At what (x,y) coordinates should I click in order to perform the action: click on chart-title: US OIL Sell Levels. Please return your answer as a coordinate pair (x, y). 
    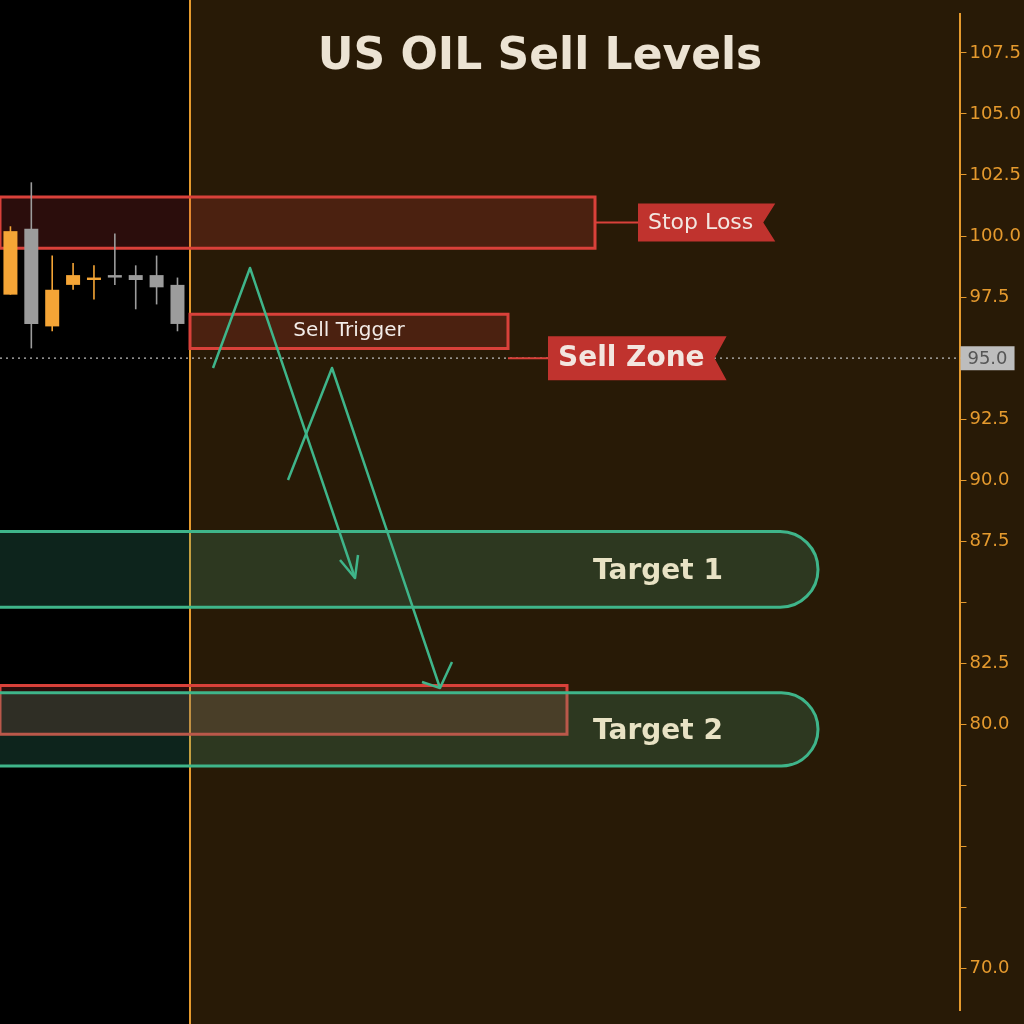
    Looking at the image, I should click on (540, 53).